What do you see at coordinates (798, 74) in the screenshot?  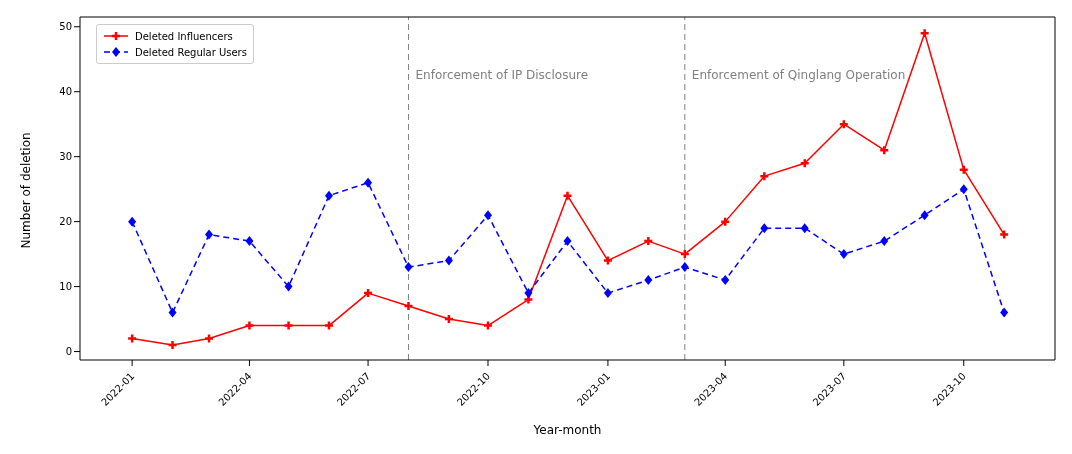 I see `ref-line-label: Enforcement of Qinglang Operation` at bounding box center [798, 74].